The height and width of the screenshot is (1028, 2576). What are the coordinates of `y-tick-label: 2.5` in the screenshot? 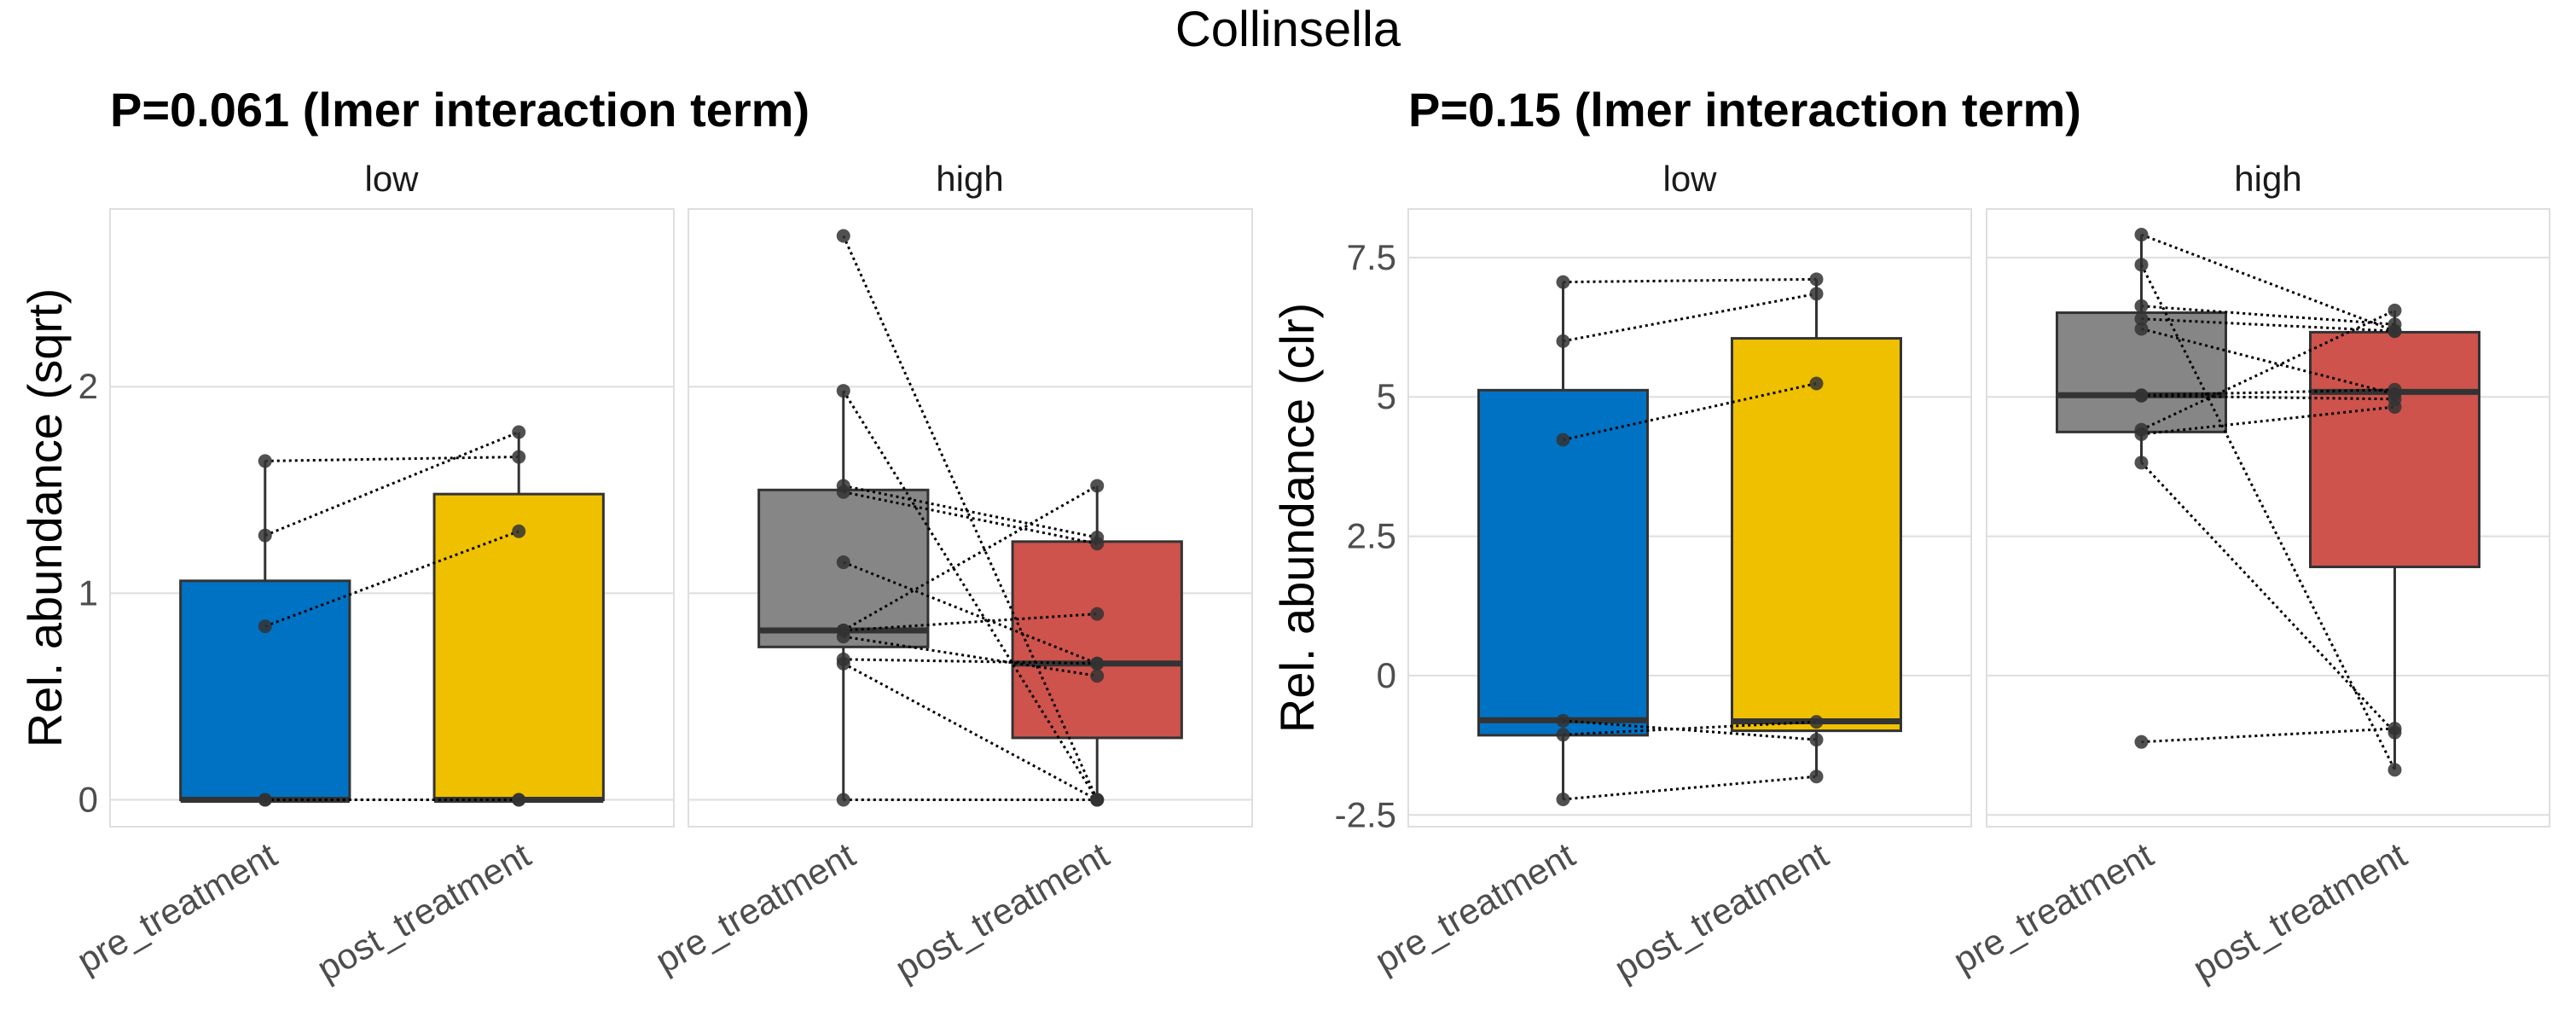 It's located at (1371, 536).